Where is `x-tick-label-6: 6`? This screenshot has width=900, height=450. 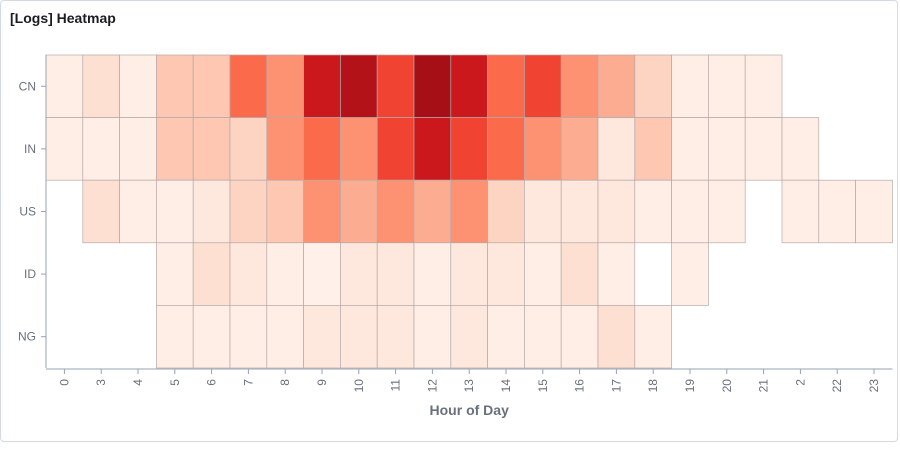
x-tick-label-6: 6 is located at coordinates (212, 382).